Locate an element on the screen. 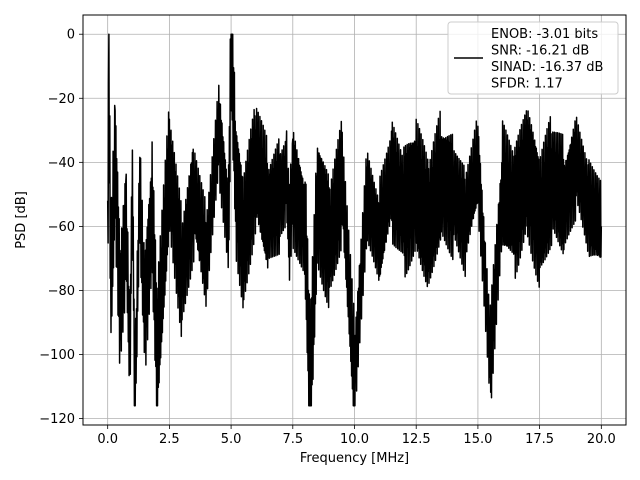 The width and height of the screenshot is (640, 480). y-tick-label: −60 is located at coordinates (61, 227).